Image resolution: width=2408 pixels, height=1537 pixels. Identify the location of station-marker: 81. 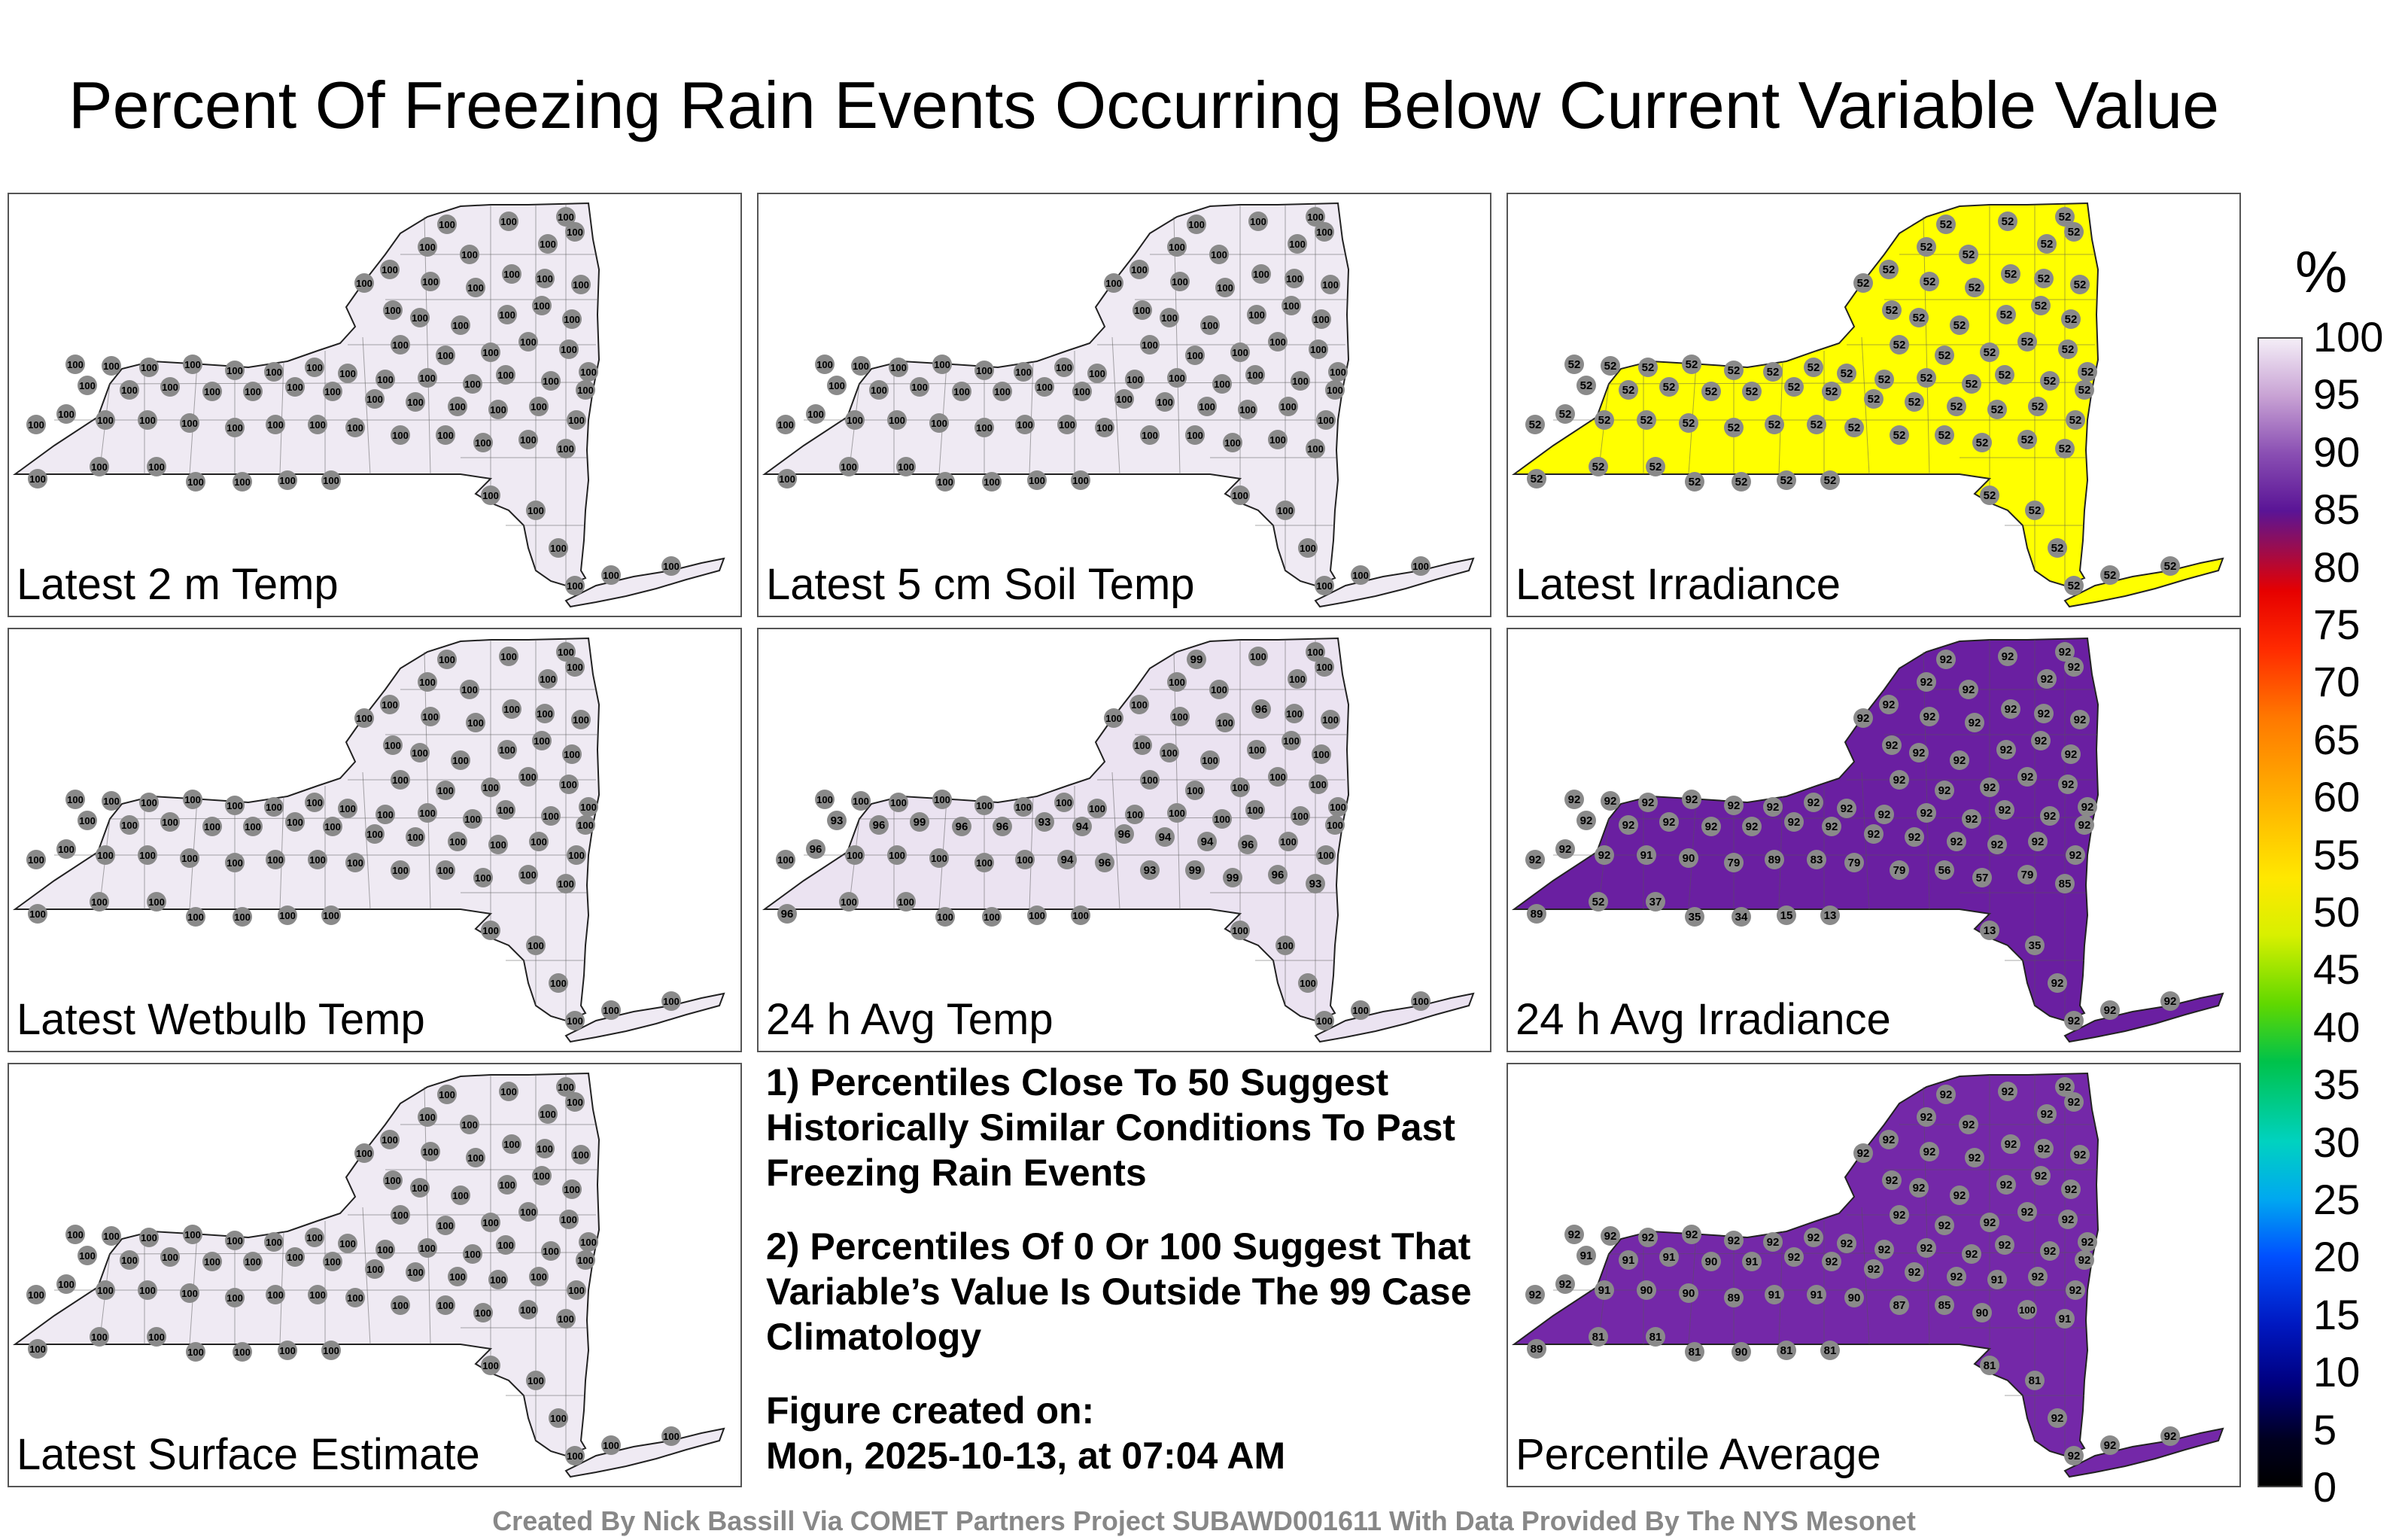
(1830, 1350).